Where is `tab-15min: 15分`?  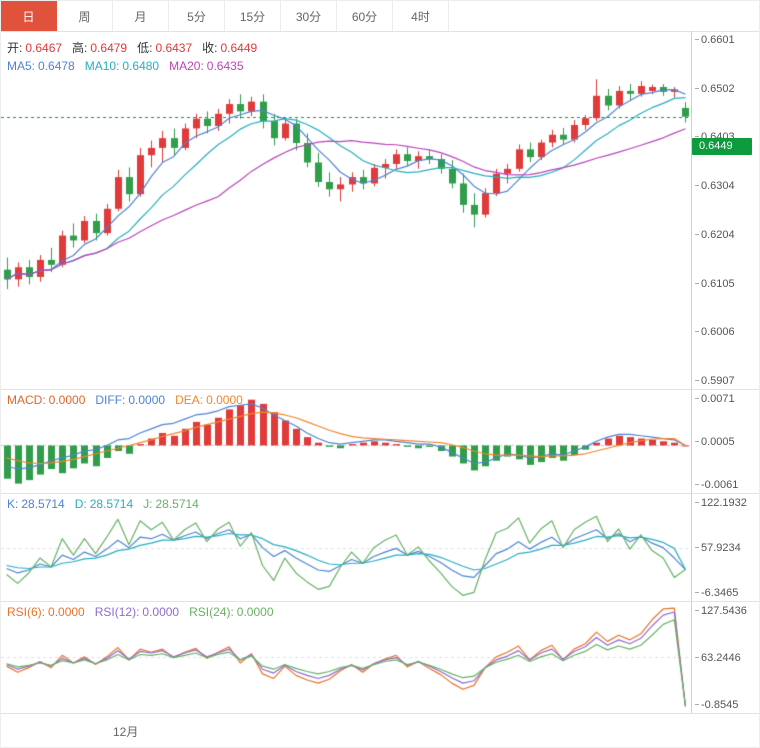
tab-15min: 15分 is located at coordinates (253, 16).